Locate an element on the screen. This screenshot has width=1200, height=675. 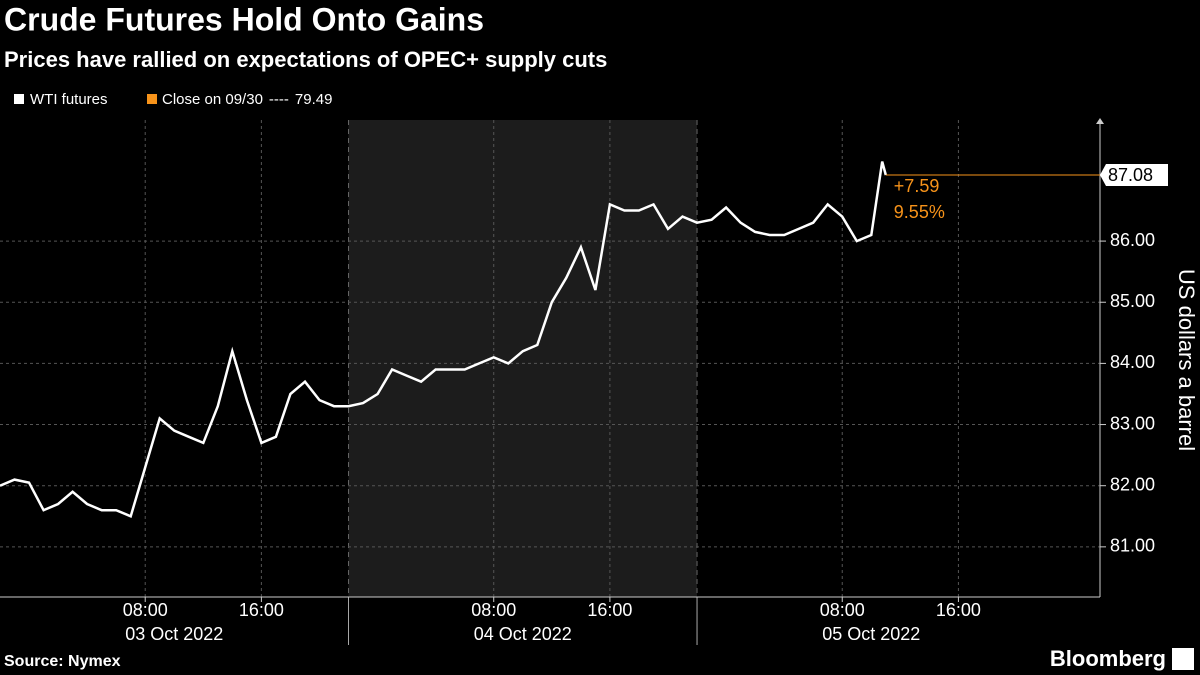
brand: Bloomberg is located at coordinates (1108, 658).